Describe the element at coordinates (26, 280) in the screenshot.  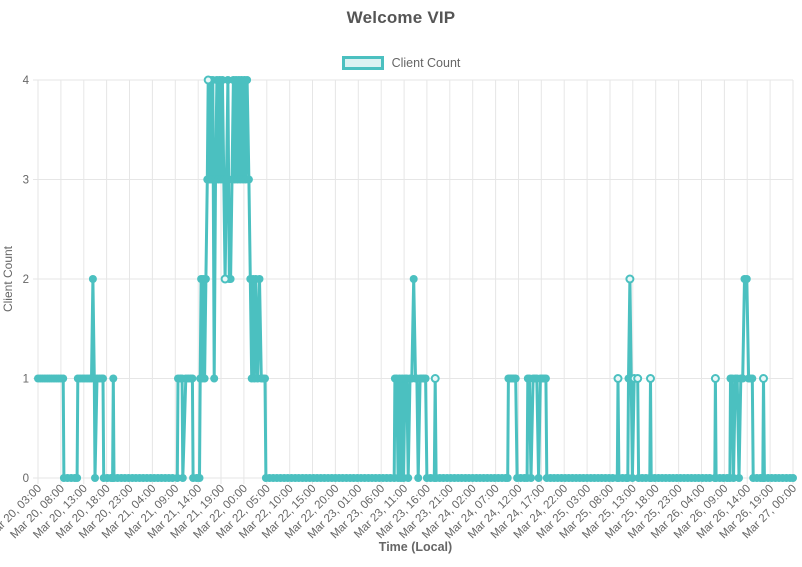
I see `y-tick-label: 2` at that location.